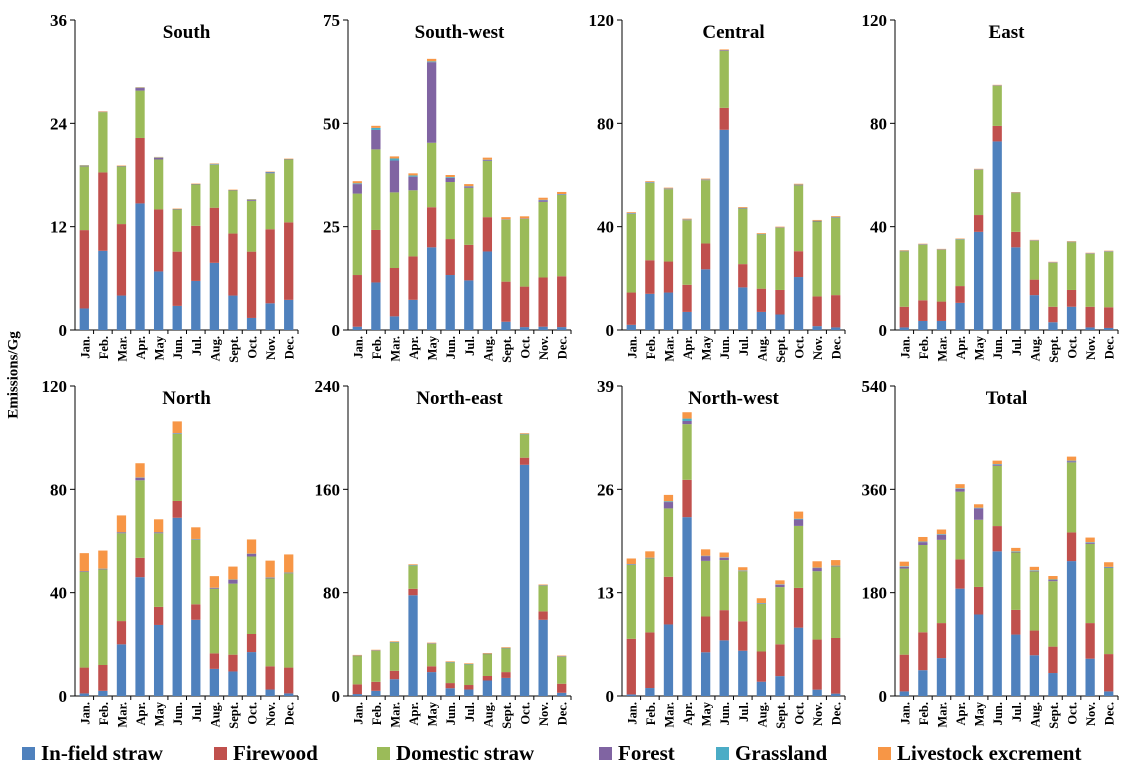  I want to click on y-tick-label: 13, so click(605, 593).